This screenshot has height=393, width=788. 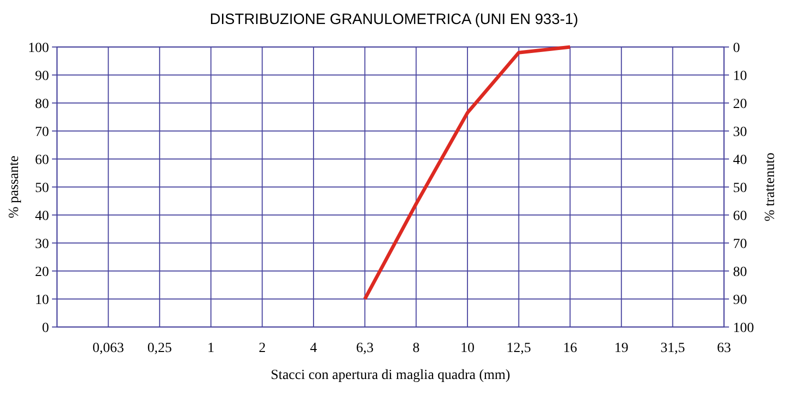 I want to click on y-tick-label: 0, so click(x=45, y=328).